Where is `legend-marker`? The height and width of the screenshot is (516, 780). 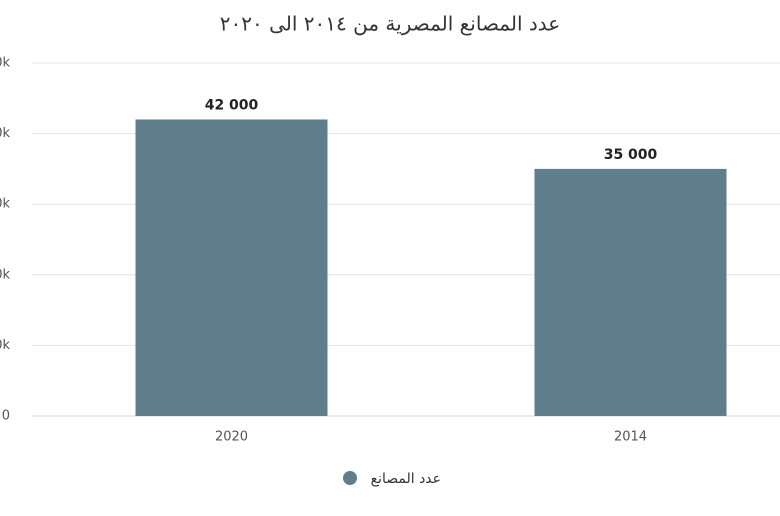
legend-marker is located at coordinates (350, 478).